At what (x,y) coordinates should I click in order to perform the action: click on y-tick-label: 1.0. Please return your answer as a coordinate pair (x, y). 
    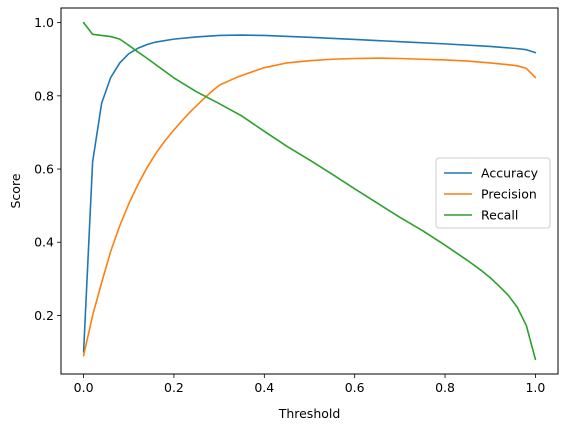
    Looking at the image, I should click on (44, 22).